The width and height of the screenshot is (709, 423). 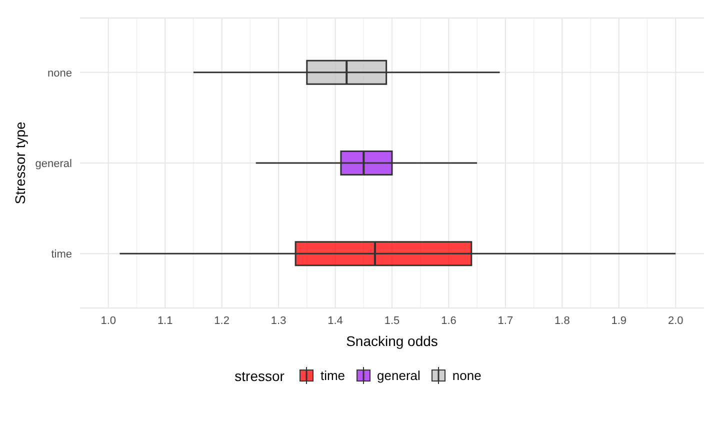 What do you see at coordinates (392, 341) in the screenshot?
I see `x-axis-title: Snacking odds` at bounding box center [392, 341].